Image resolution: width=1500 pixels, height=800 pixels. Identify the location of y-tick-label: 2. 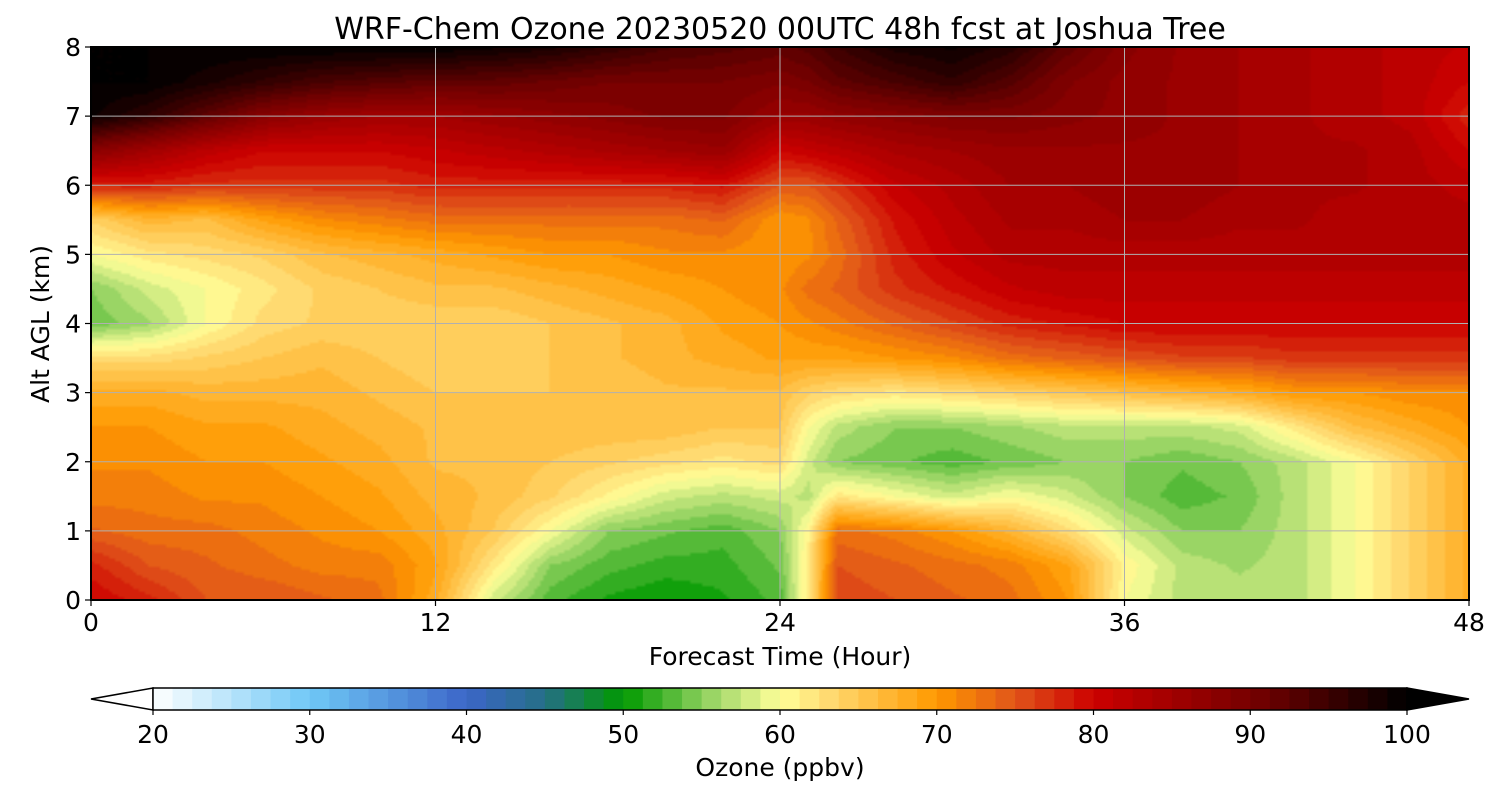
(73, 462).